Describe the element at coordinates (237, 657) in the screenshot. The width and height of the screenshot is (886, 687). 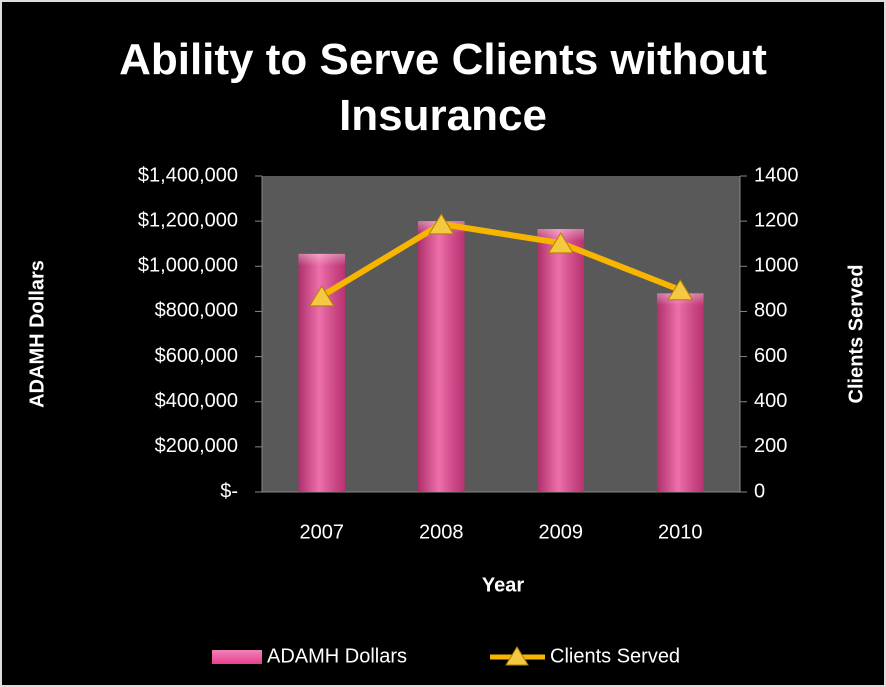
I see `legend-swatch-shade` at that location.